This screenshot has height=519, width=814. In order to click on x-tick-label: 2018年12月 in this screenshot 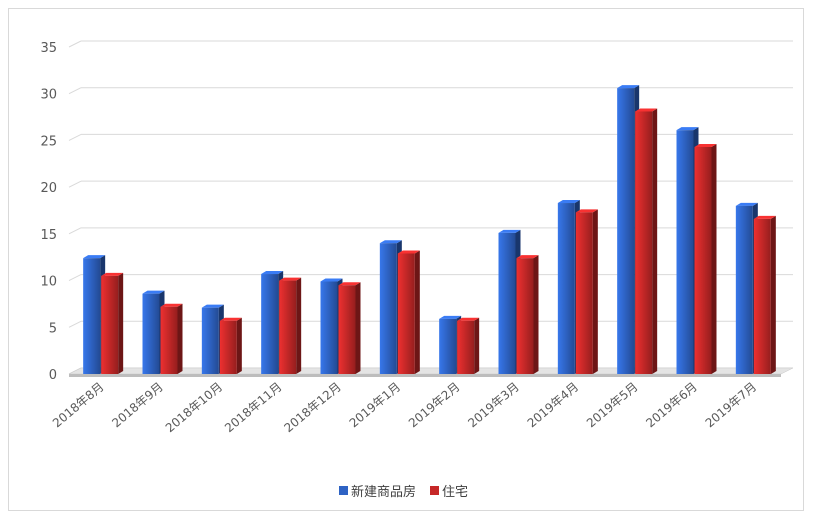, I will do `click(312, 408)`.